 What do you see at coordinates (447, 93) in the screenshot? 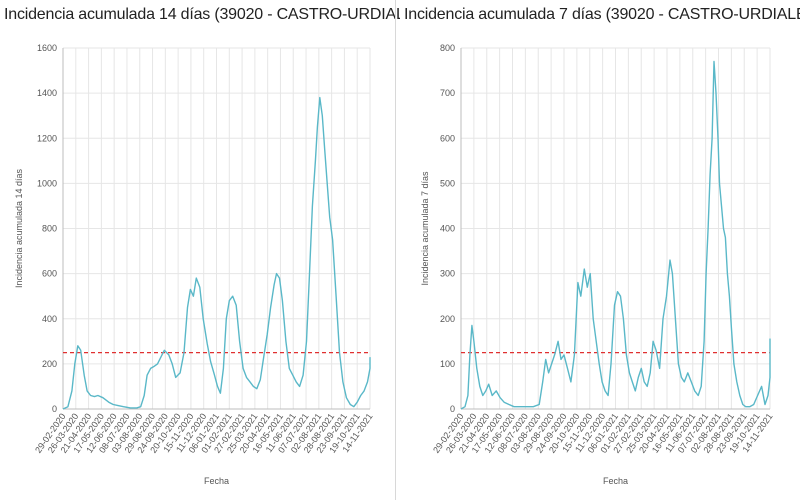
I see `y-tick-label: 700` at bounding box center [447, 93].